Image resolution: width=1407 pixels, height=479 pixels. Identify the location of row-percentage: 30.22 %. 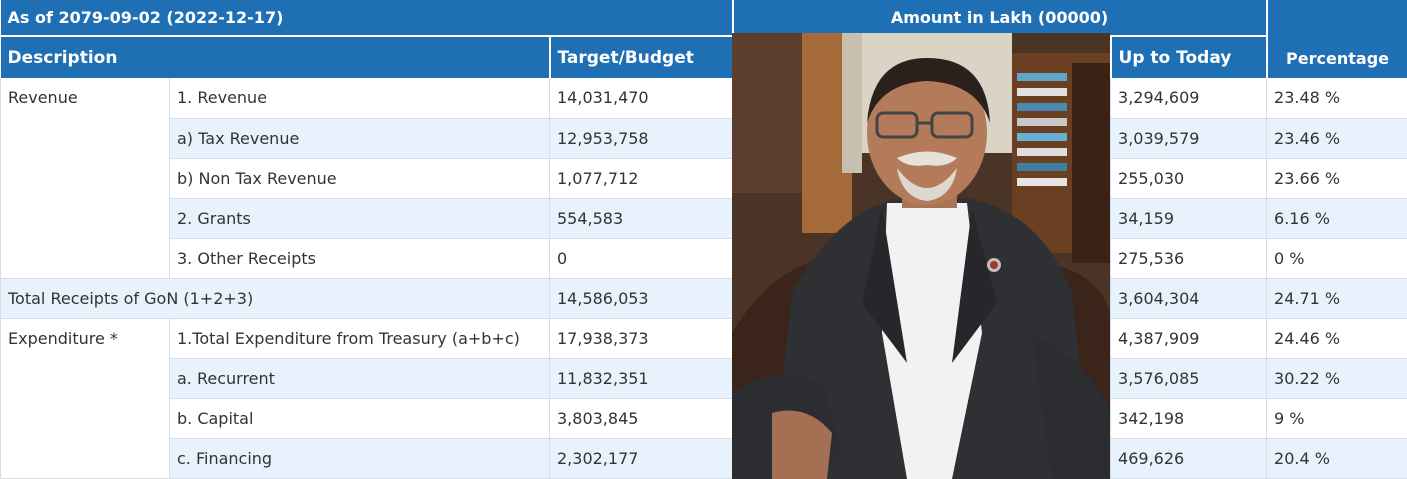
(1336, 378).